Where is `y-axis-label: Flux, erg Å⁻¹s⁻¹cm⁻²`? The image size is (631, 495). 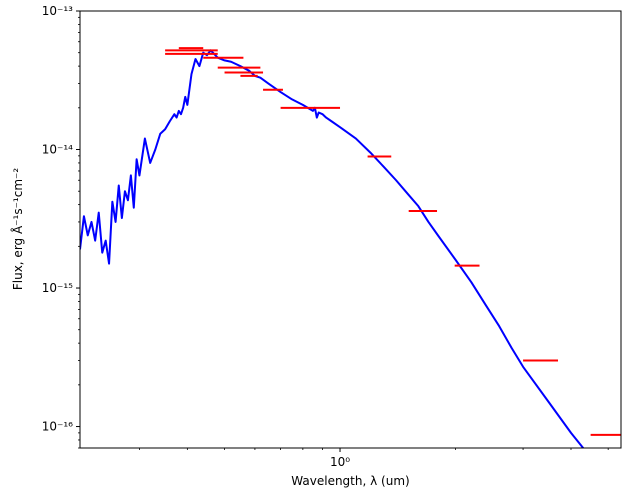
y-axis-label: Flux, erg Å⁻¹s⁻¹cm⁻² is located at coordinates (17, 229).